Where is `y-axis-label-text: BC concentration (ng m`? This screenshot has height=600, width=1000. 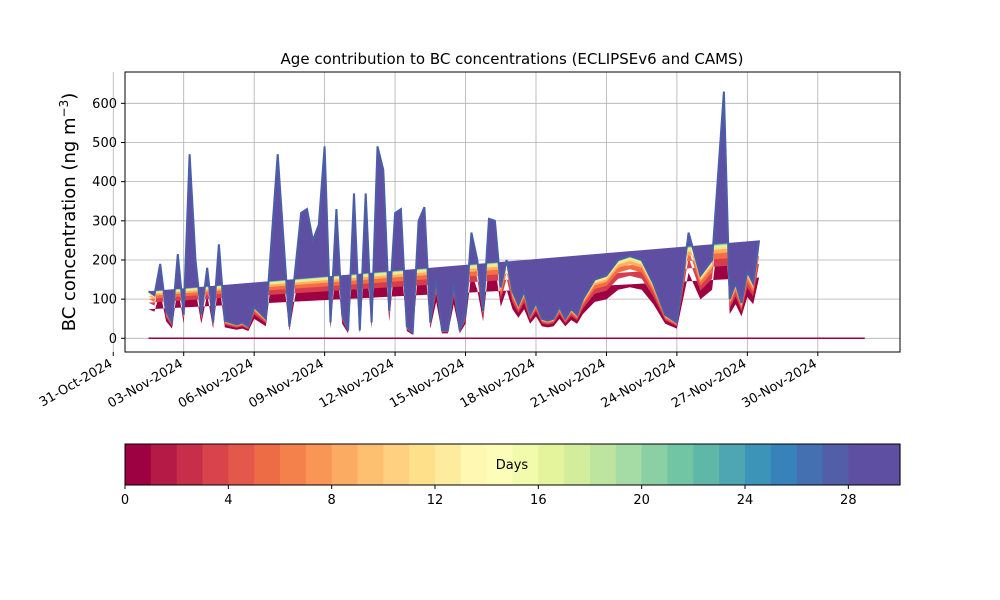 y-axis-label-text: BC concentration (ng m is located at coordinates (69, 224).